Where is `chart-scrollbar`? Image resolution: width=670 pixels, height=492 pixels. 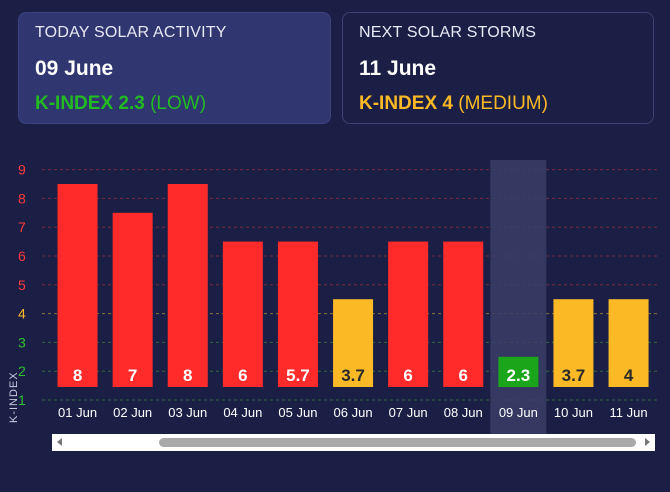
chart-scrollbar is located at coordinates (353, 442).